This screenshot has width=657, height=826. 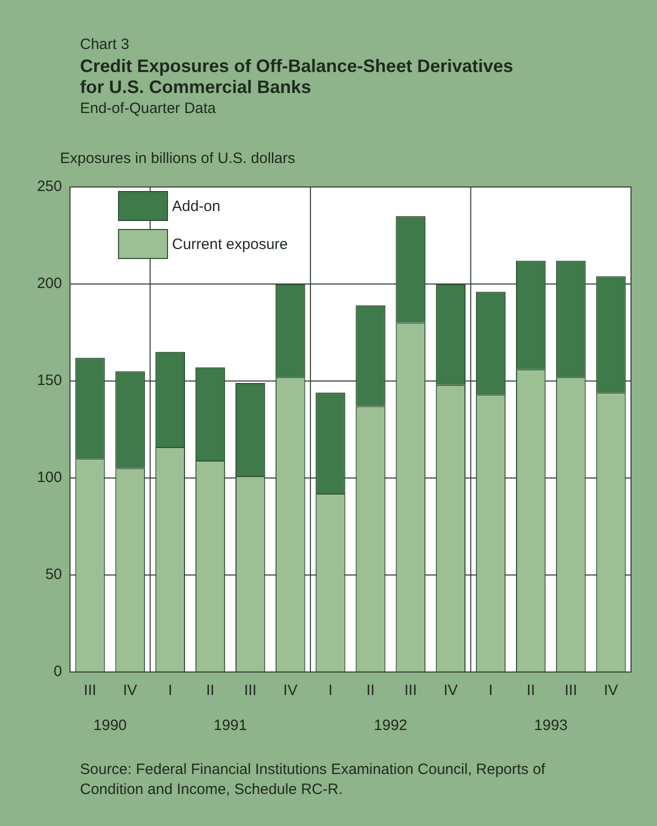 I want to click on legend-label: Add-on, so click(x=196, y=206).